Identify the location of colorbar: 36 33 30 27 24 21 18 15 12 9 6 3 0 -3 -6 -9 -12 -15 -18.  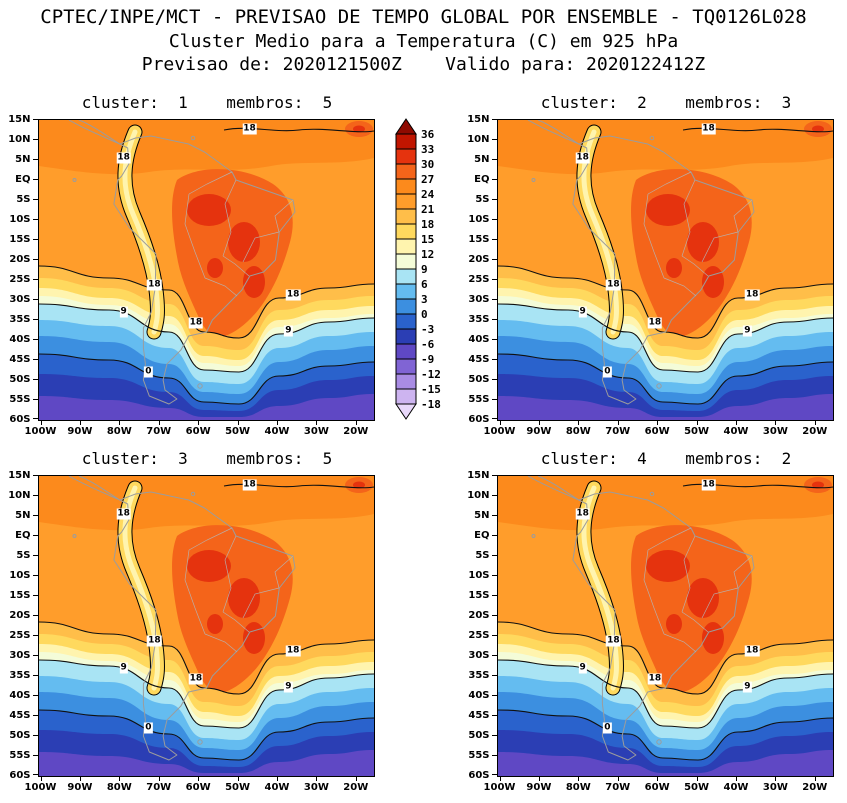
(423, 265).